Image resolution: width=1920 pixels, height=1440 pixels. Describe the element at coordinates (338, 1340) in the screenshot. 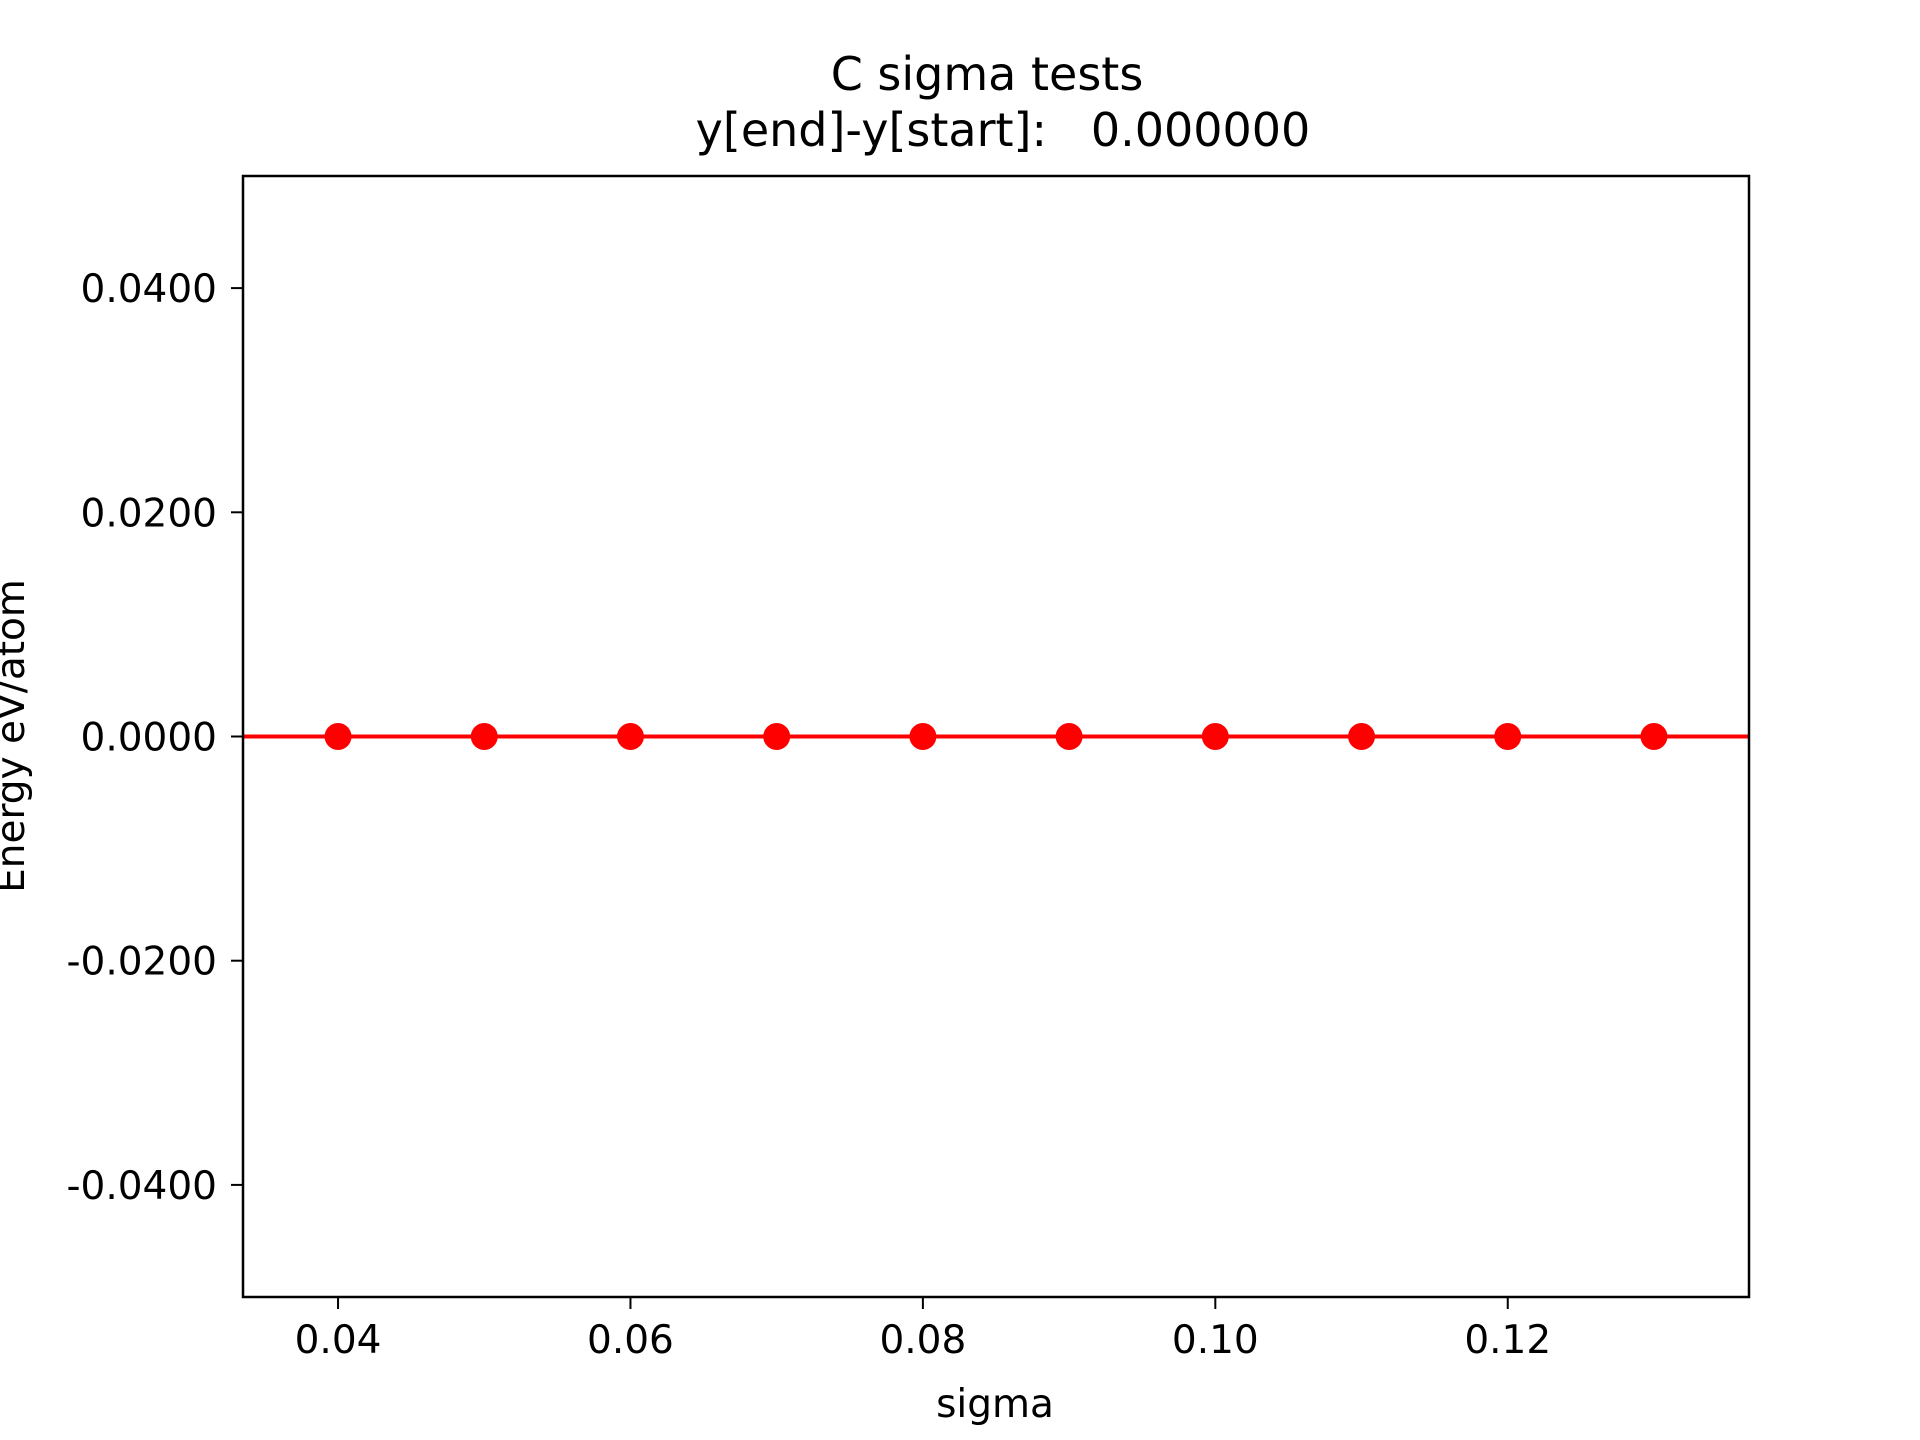

I see `x-tick-label: 0.04` at that location.